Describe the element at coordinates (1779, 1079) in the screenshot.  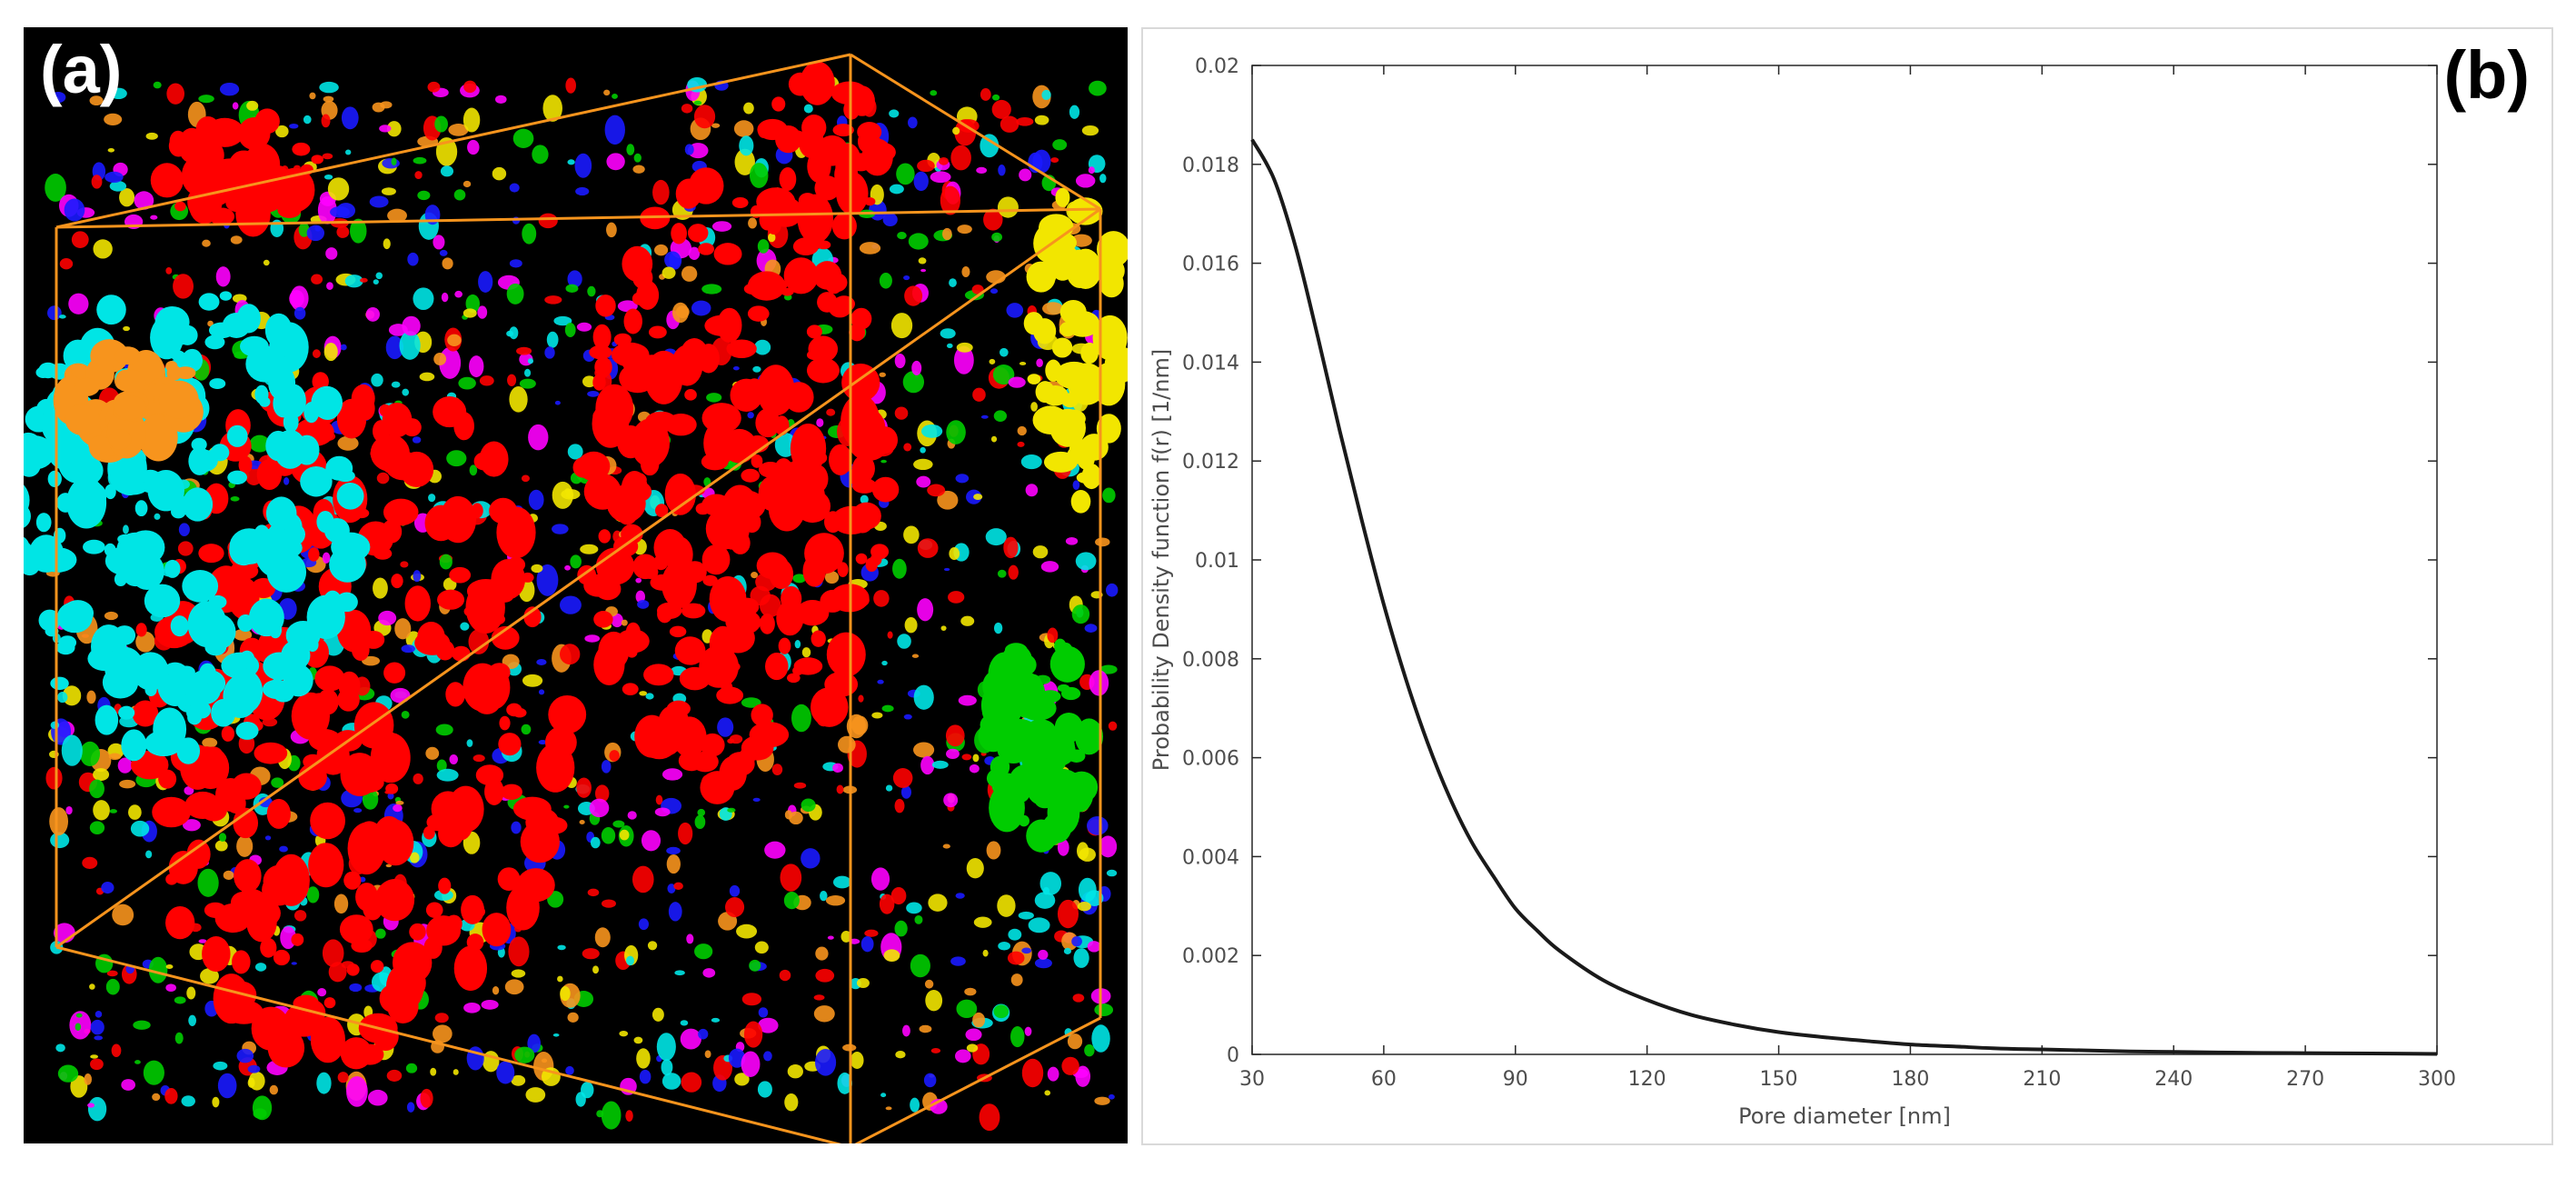
I see `x-tick-label: 150` at that location.